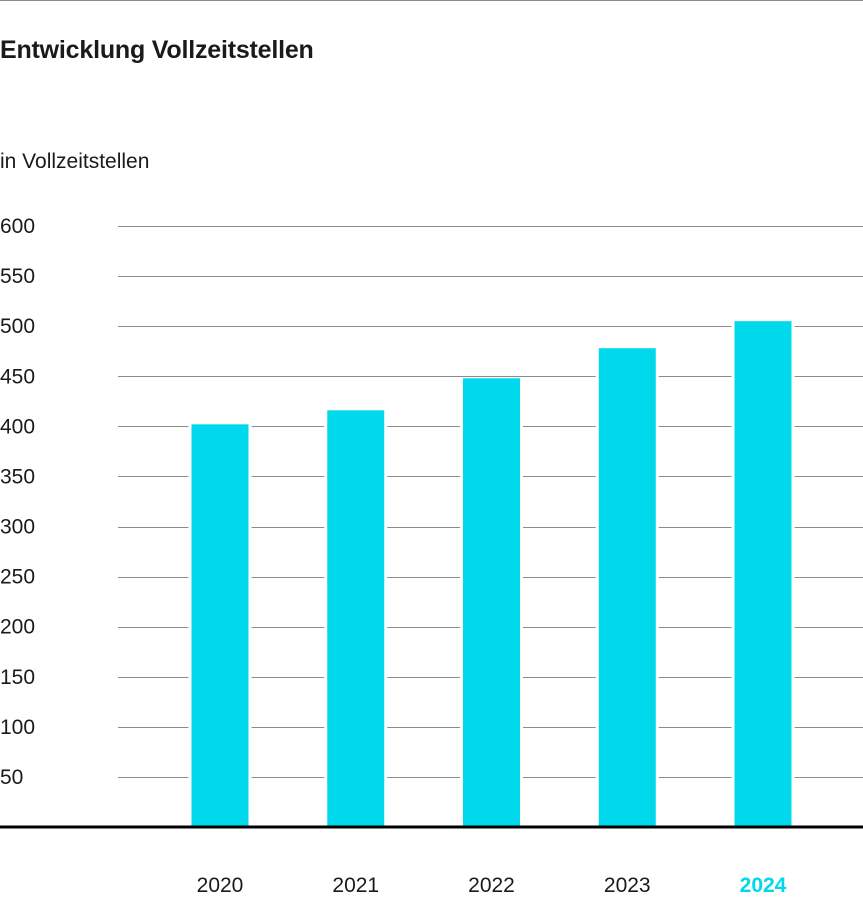  I want to click on top-divider, so click(431, 0).